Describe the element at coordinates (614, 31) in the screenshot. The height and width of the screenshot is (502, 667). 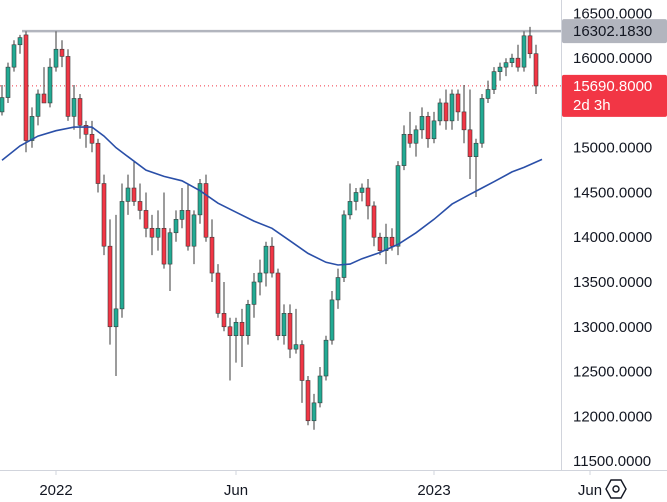
I see `resistance-price-tag: 16302.1830` at that location.